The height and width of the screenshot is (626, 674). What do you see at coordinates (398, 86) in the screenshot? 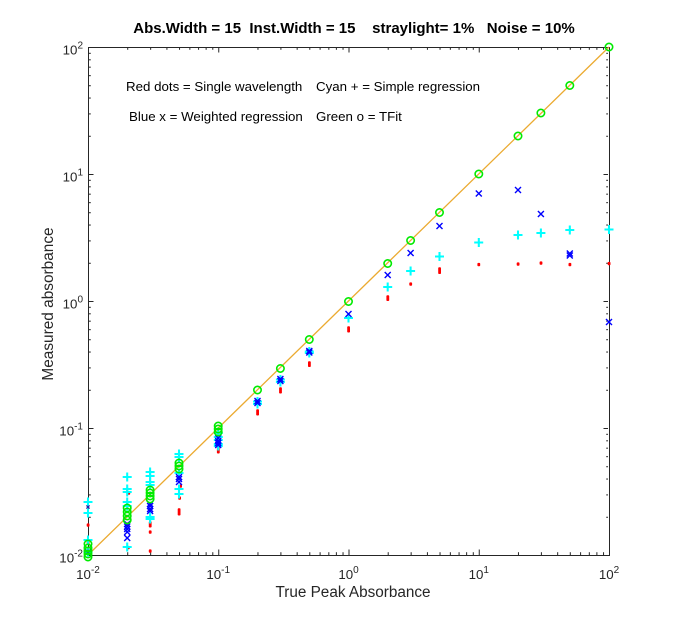
I see `svg-text: Cyan + = Simple regression` at bounding box center [398, 86].